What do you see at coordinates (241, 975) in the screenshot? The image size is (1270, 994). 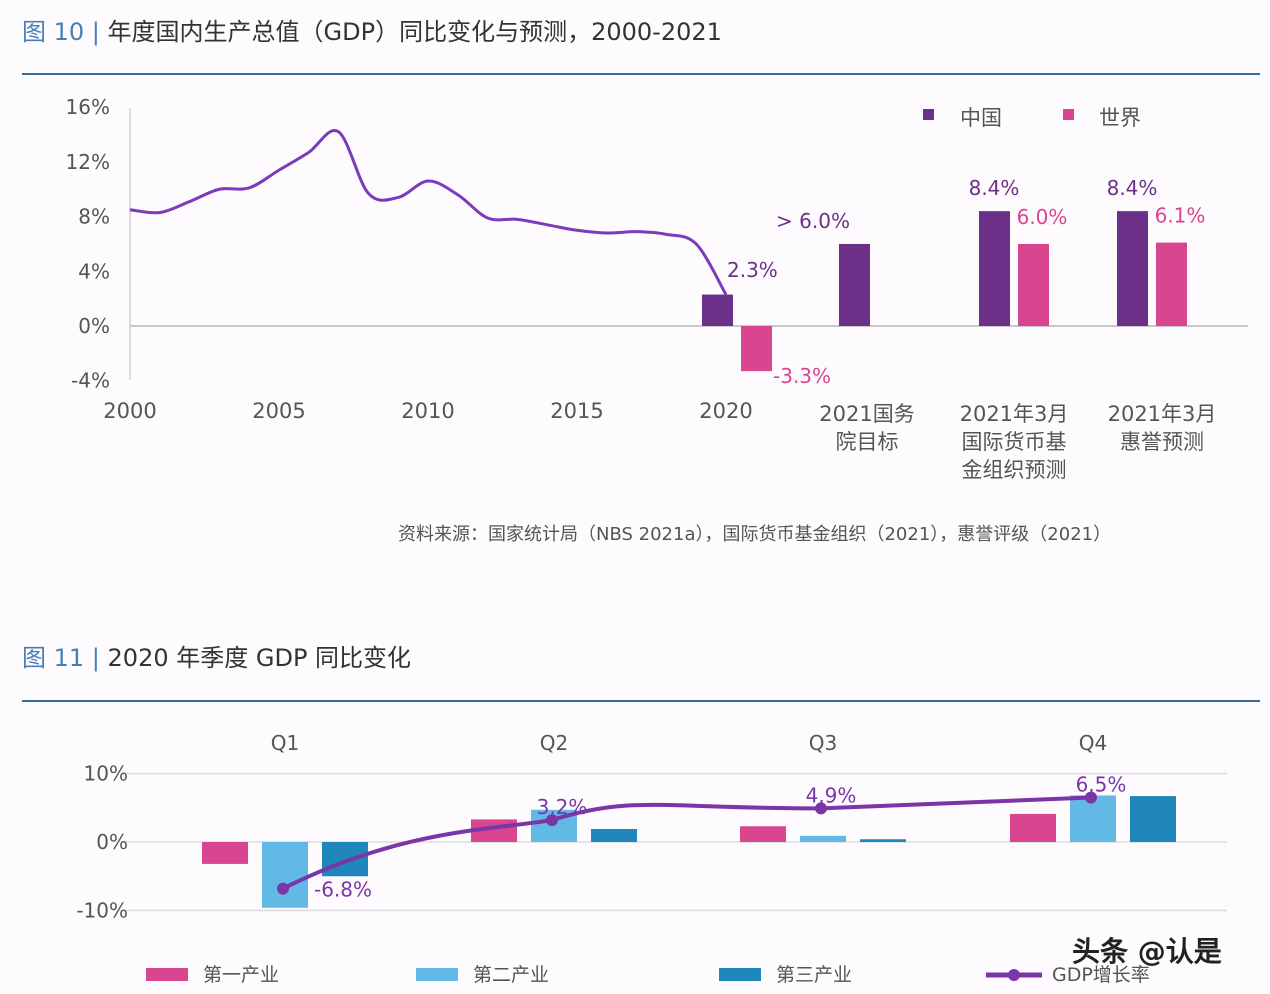 I see `legend-label: 第一产业` at bounding box center [241, 975].